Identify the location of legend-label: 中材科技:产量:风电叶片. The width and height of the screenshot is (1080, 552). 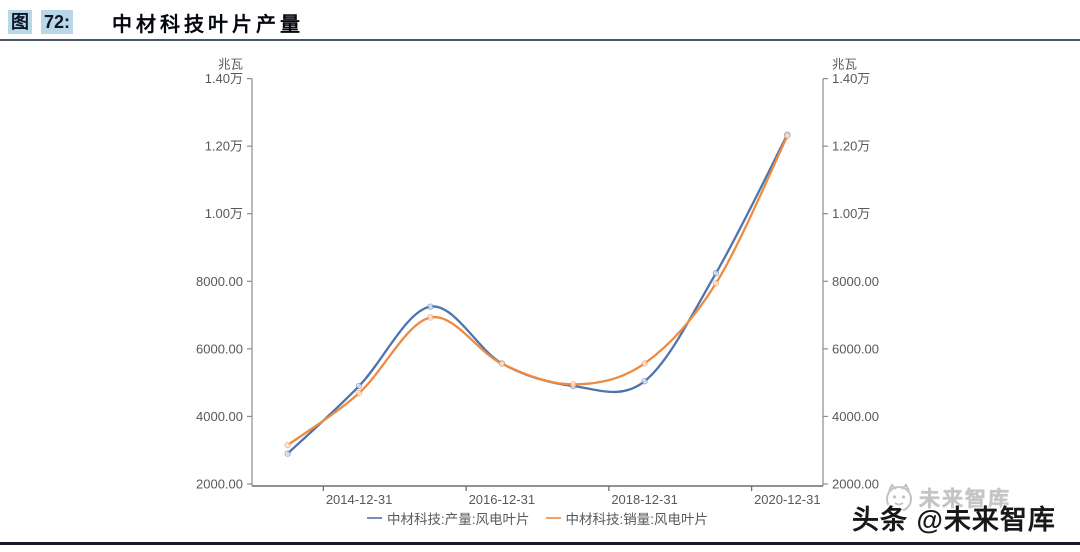
(458, 519).